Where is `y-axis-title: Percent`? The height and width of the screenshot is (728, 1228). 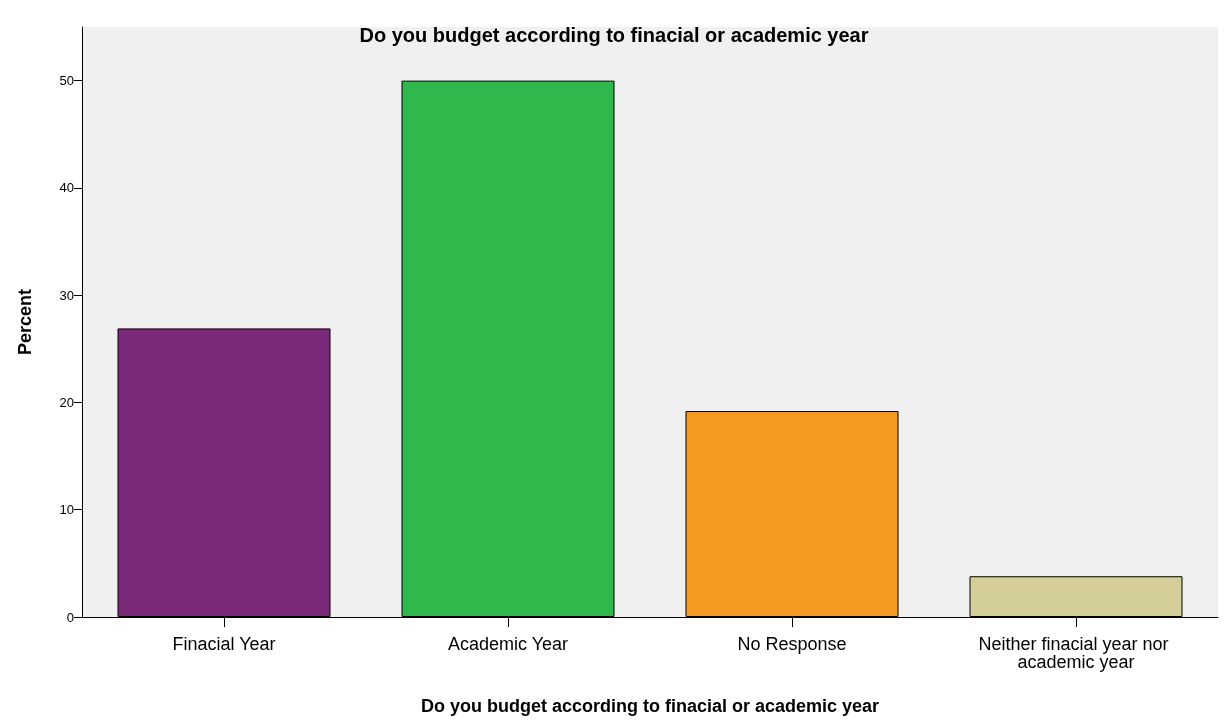
y-axis-title: Percent is located at coordinates (25, 322).